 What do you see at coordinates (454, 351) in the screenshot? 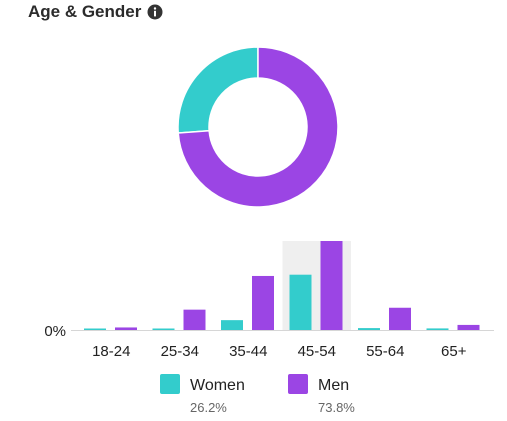
I see `x-tick-label: 65+` at bounding box center [454, 351].